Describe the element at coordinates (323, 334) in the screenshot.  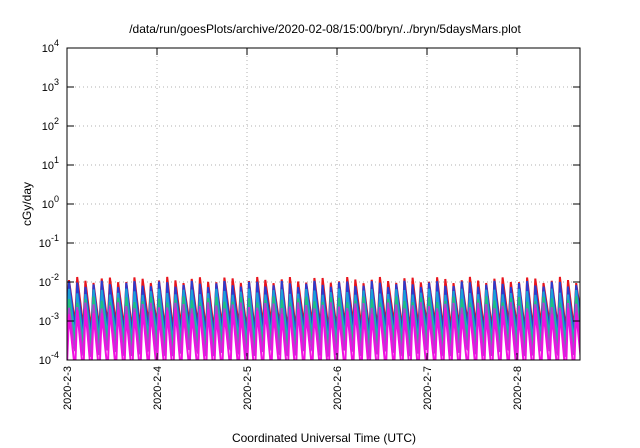
I see `series-line` at that location.